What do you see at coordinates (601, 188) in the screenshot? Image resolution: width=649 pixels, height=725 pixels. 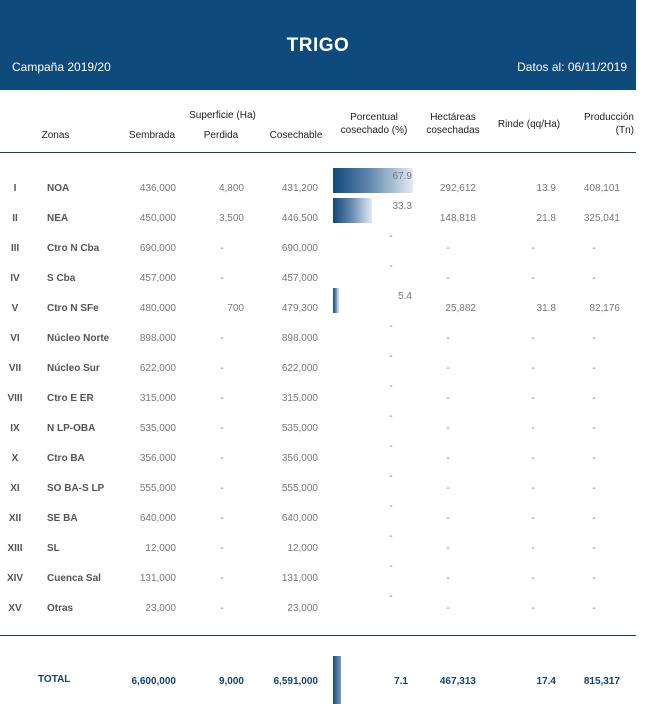 I see `produccion-value: 408,101` at bounding box center [601, 188].